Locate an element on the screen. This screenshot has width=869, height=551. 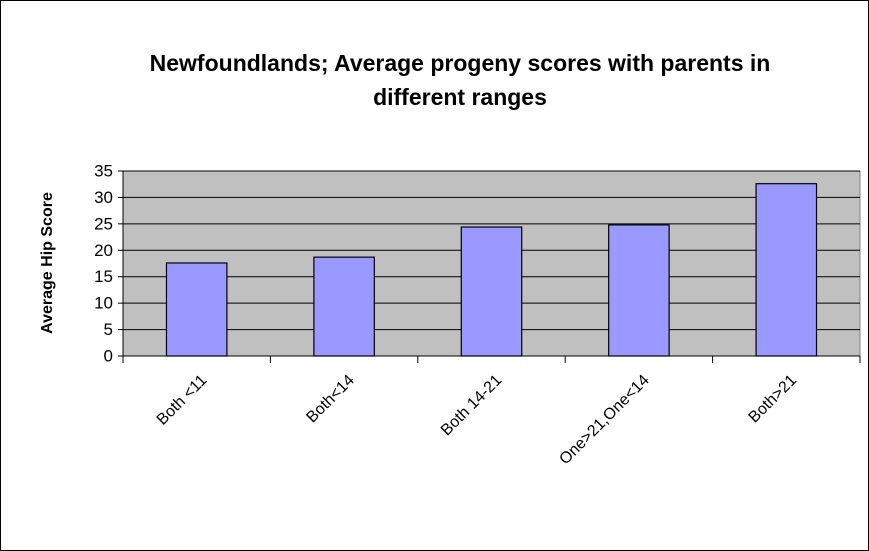
y-tick-label: 10 is located at coordinates (103, 303).